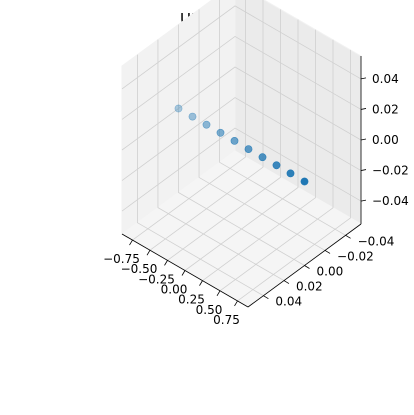 The height and width of the screenshot is (415, 414). What do you see at coordinates (330, 272) in the screenshot?
I see `y-tick-label: 0.00` at bounding box center [330, 272].